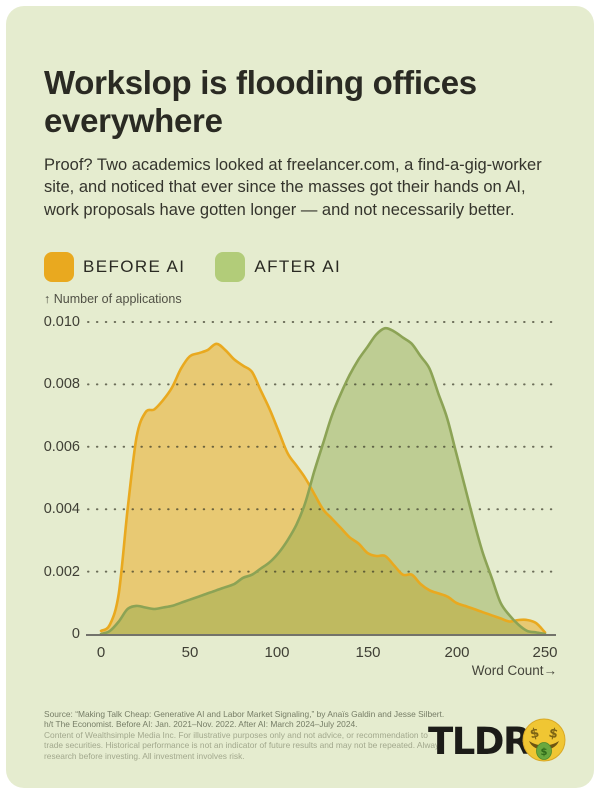  What do you see at coordinates (134, 266) in the screenshot?
I see `legend-label-before-ai: BEFORE AI` at bounding box center [134, 266].